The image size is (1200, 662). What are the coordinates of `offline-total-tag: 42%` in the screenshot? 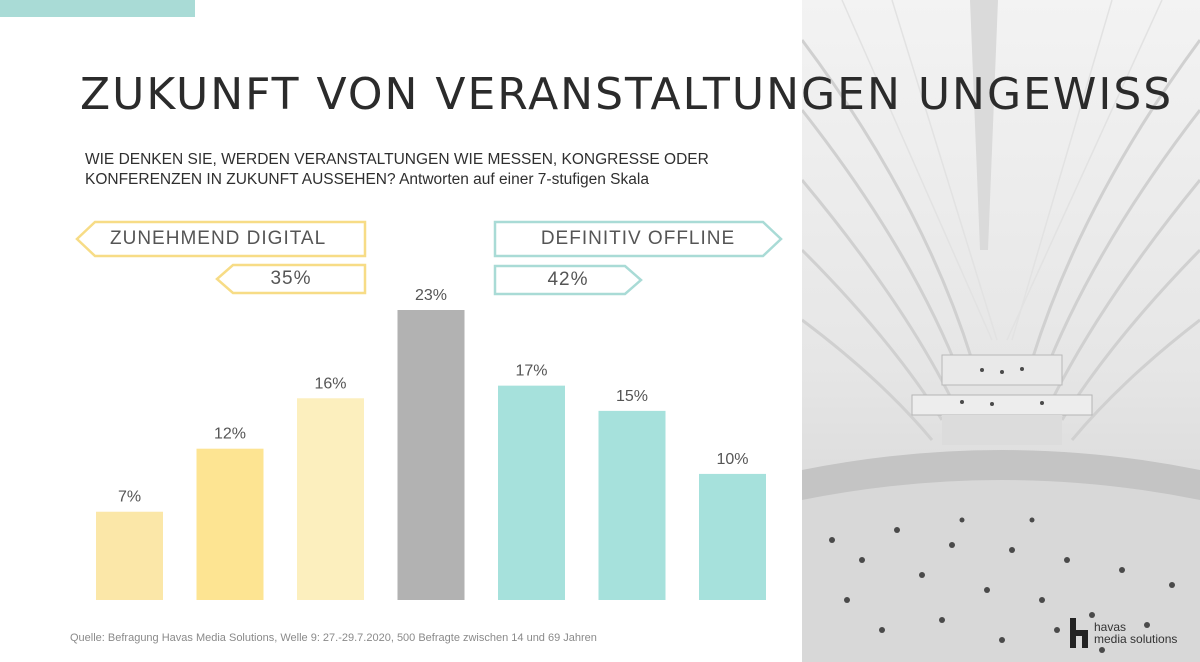 It's located at (568, 280).